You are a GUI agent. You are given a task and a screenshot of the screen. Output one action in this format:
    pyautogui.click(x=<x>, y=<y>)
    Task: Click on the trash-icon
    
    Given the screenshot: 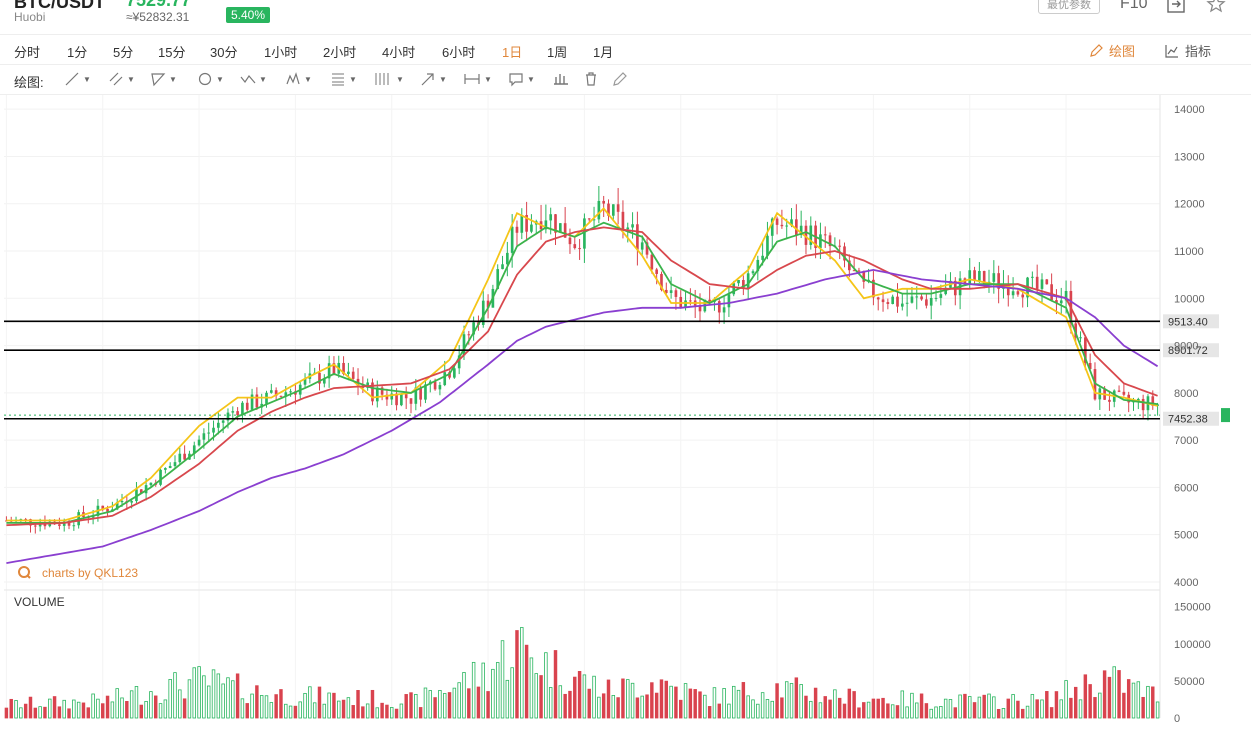 What is the action you would take?
    pyautogui.click(x=591, y=79)
    